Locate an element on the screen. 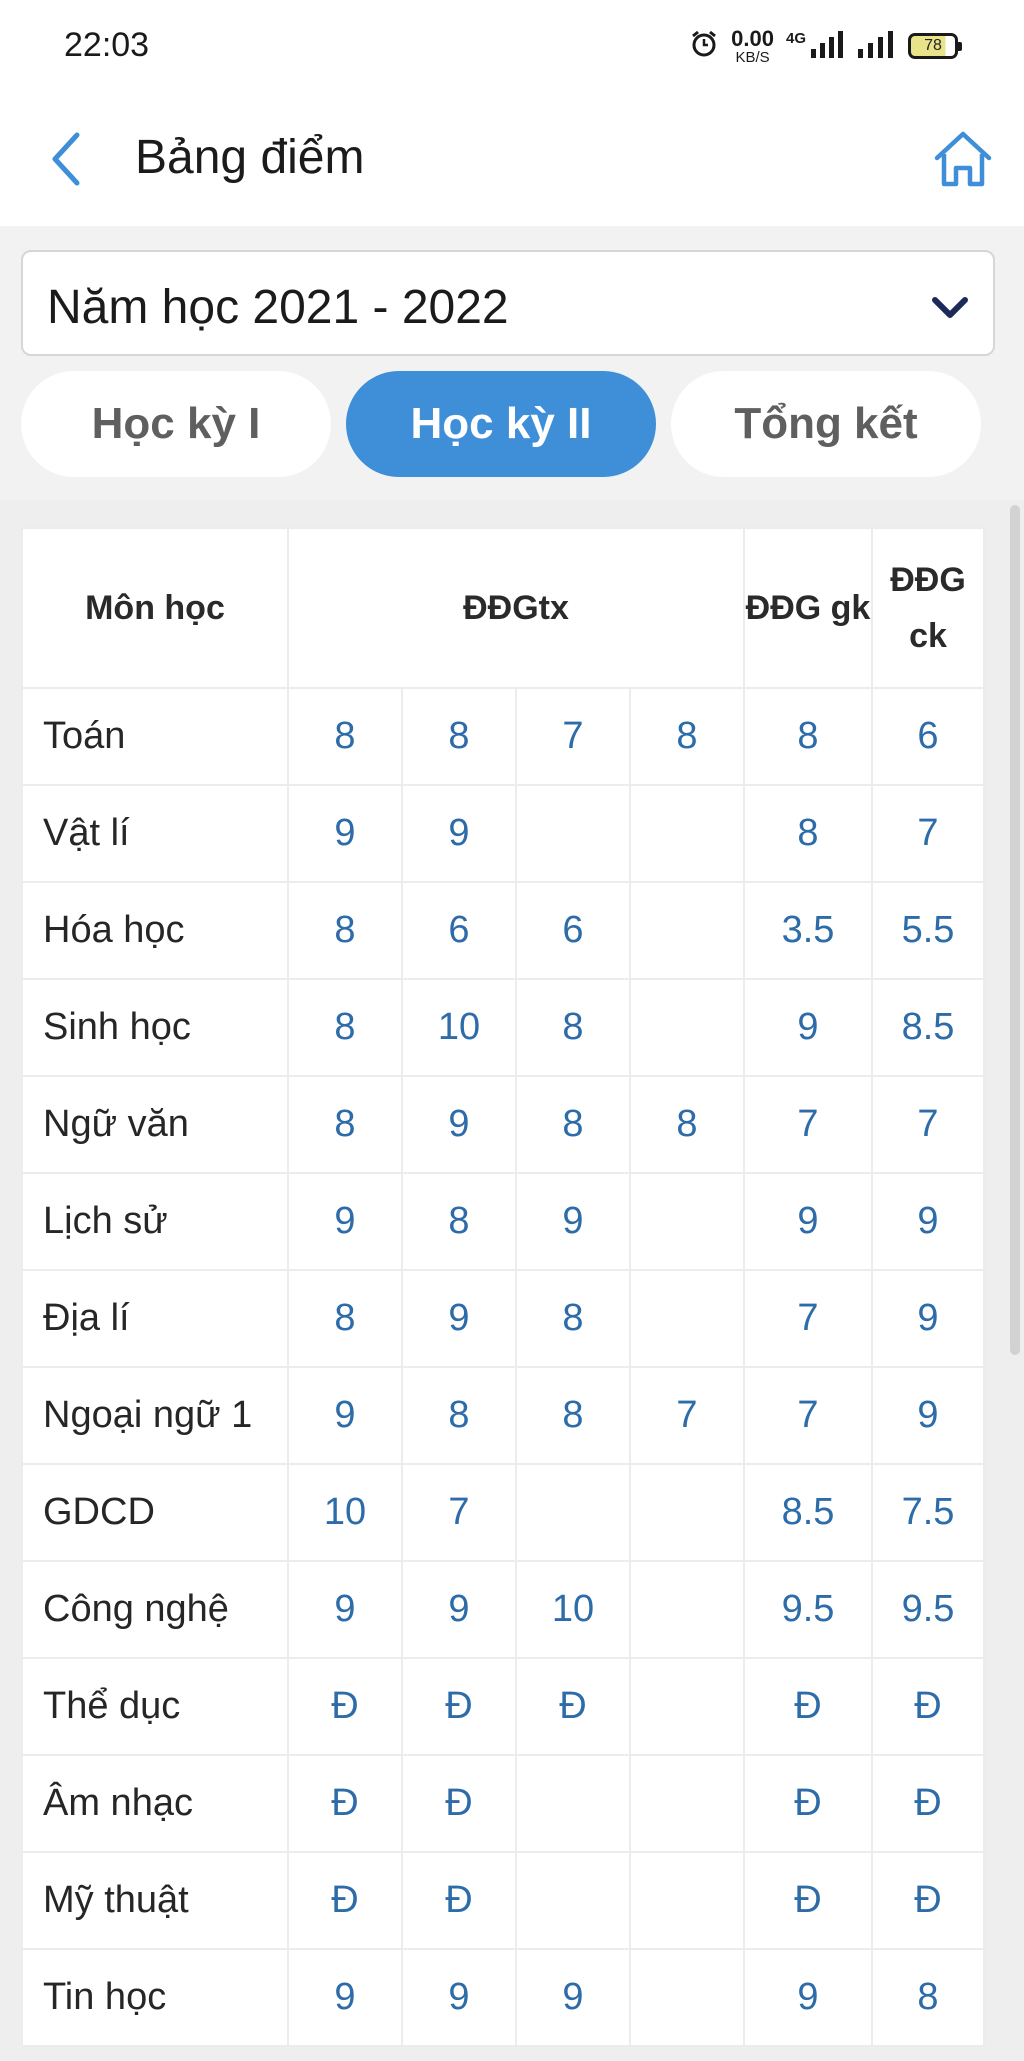  home-icon is located at coordinates (963, 159).